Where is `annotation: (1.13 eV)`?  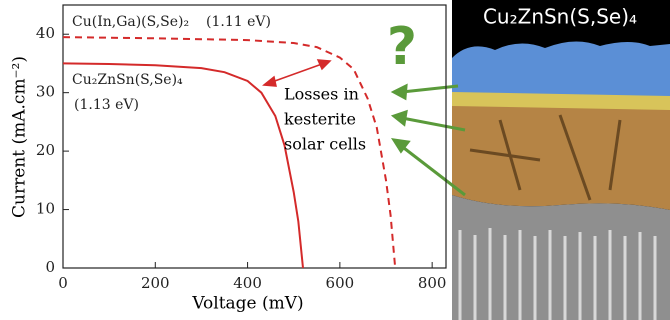 annotation: (1.13 eV) is located at coordinates (106, 105).